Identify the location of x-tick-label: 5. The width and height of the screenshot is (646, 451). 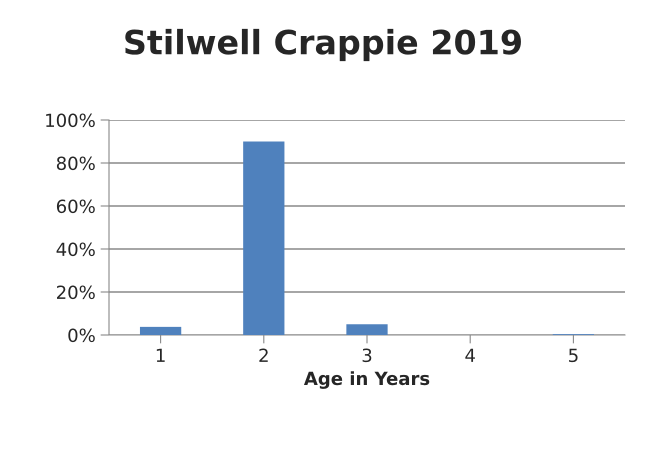
(573, 355).